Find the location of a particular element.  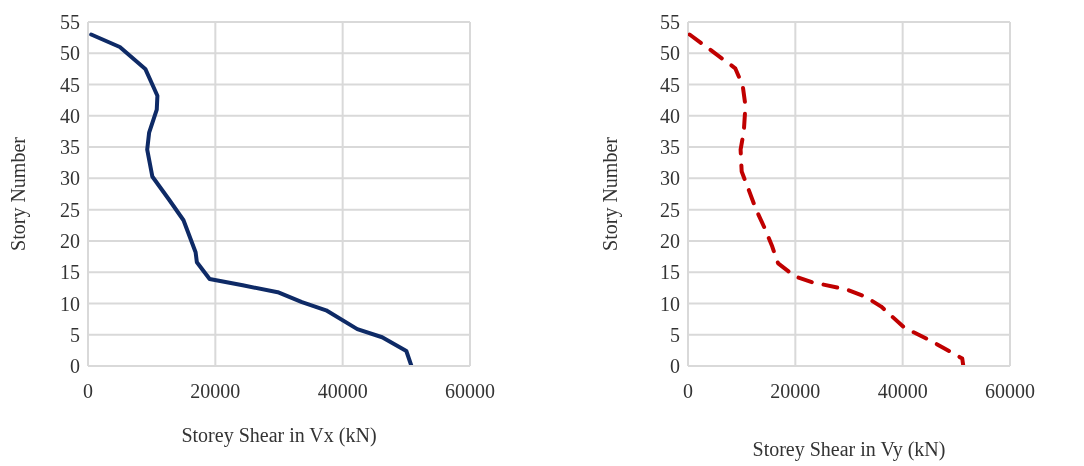

x-axis-title: Storey Shear in Vy (kN) is located at coordinates (849, 450).